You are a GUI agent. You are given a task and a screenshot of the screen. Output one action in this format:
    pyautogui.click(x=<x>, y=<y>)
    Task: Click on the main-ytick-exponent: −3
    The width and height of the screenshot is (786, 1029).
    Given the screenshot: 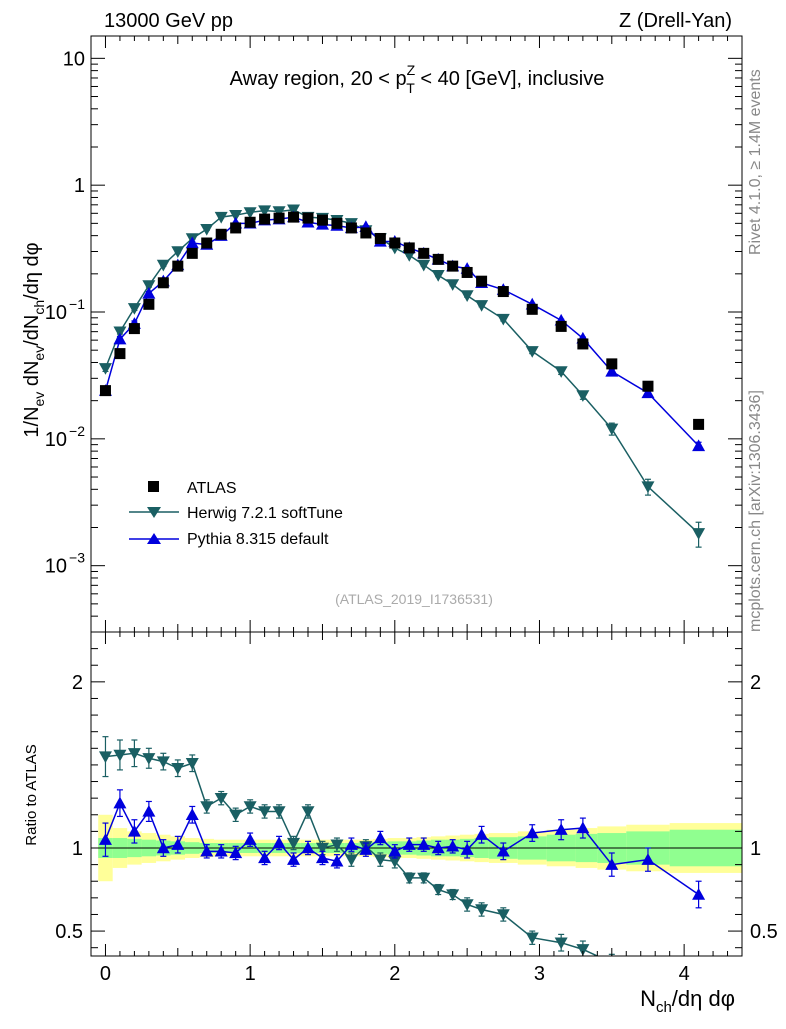 What is the action you would take?
    pyautogui.click(x=77, y=558)
    